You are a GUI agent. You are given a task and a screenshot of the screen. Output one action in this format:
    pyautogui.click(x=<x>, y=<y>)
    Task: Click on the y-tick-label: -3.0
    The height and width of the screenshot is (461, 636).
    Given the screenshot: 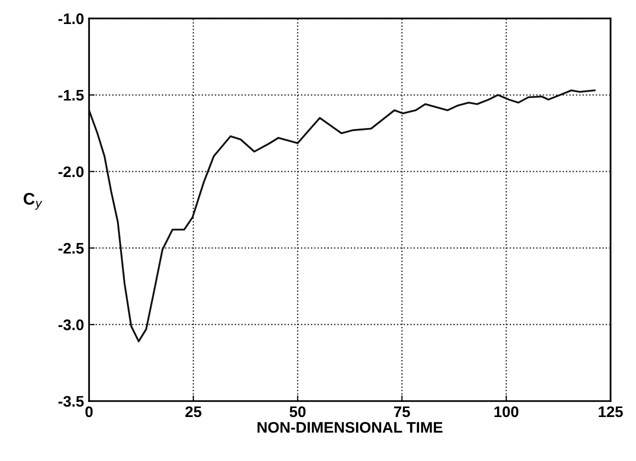 What is the action you would take?
    pyautogui.click(x=71, y=324)
    